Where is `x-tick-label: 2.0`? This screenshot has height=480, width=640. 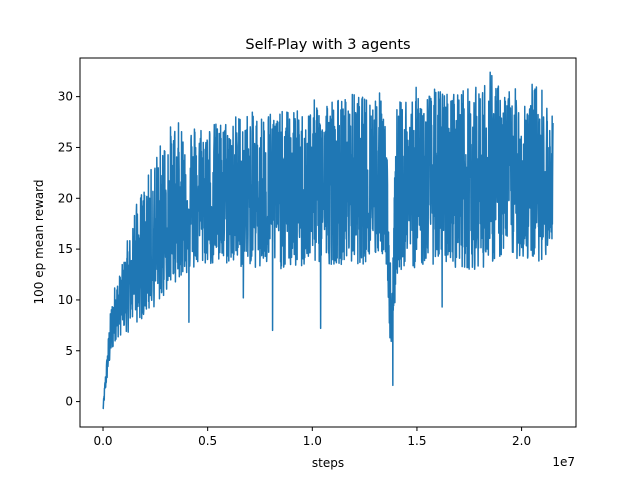
x-tick-label: 2.0 is located at coordinates (521, 441).